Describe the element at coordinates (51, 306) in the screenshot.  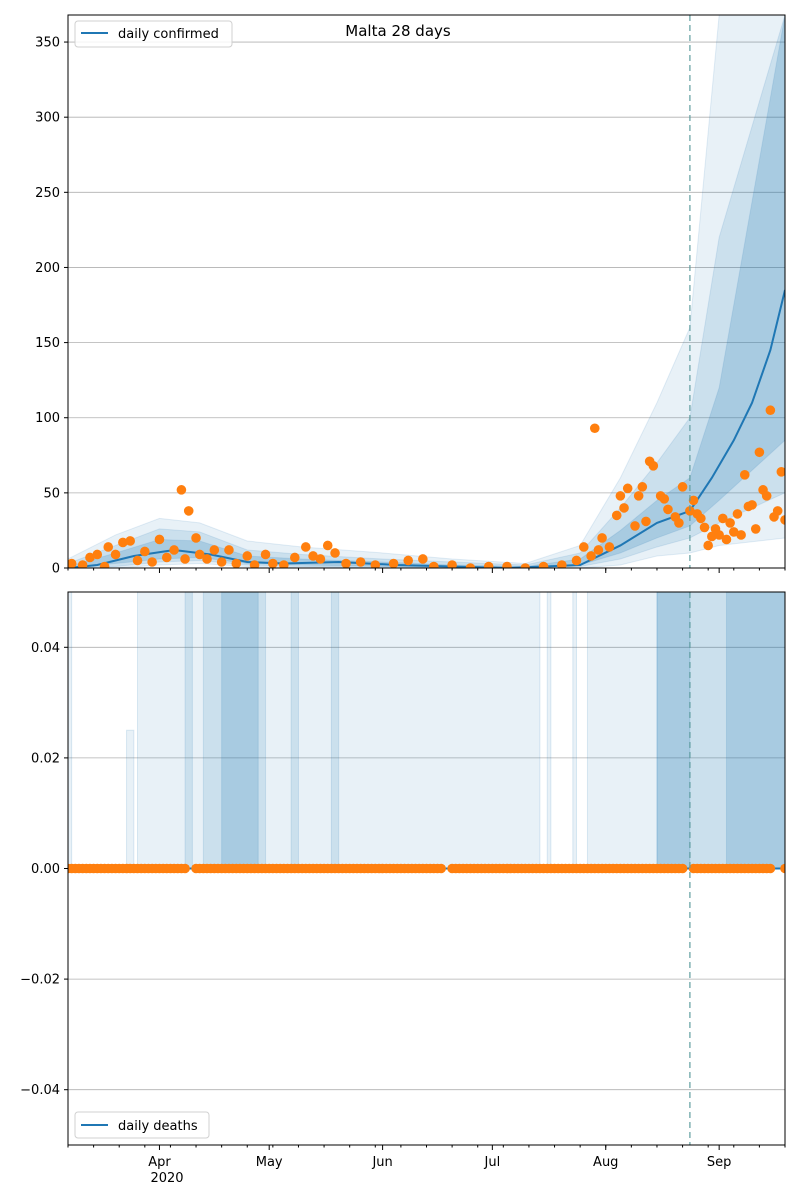
I see `top-y-axis: 0 50 100 150 200 250 300 350` at that location.